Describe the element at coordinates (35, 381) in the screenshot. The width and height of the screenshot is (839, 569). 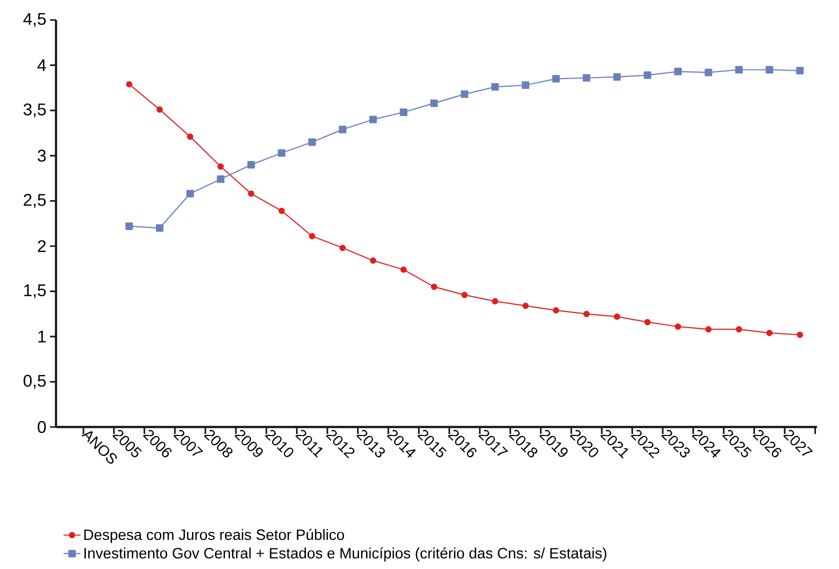
I see `y-tick-label: 0,5` at that location.